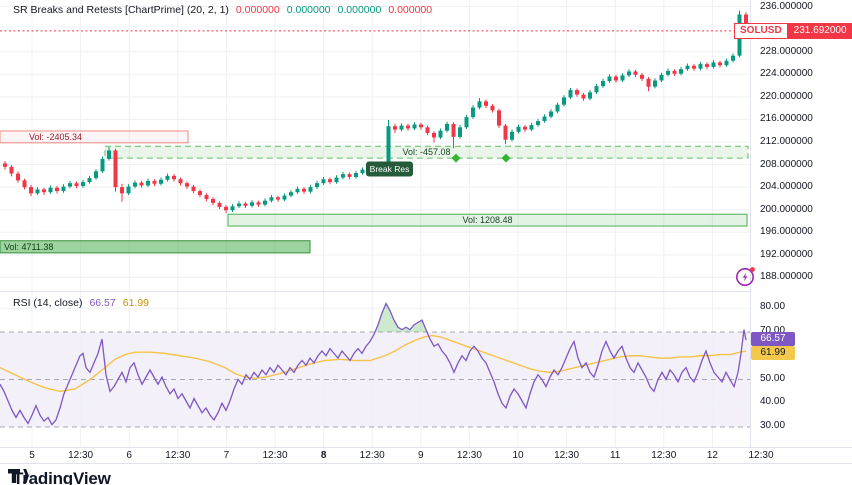 Image resolution: width=852 pixels, height=485 pixels. Describe the element at coordinates (55, 137) in the screenshot. I see `zone-volume-label: Vol: -2405.34` at that location.